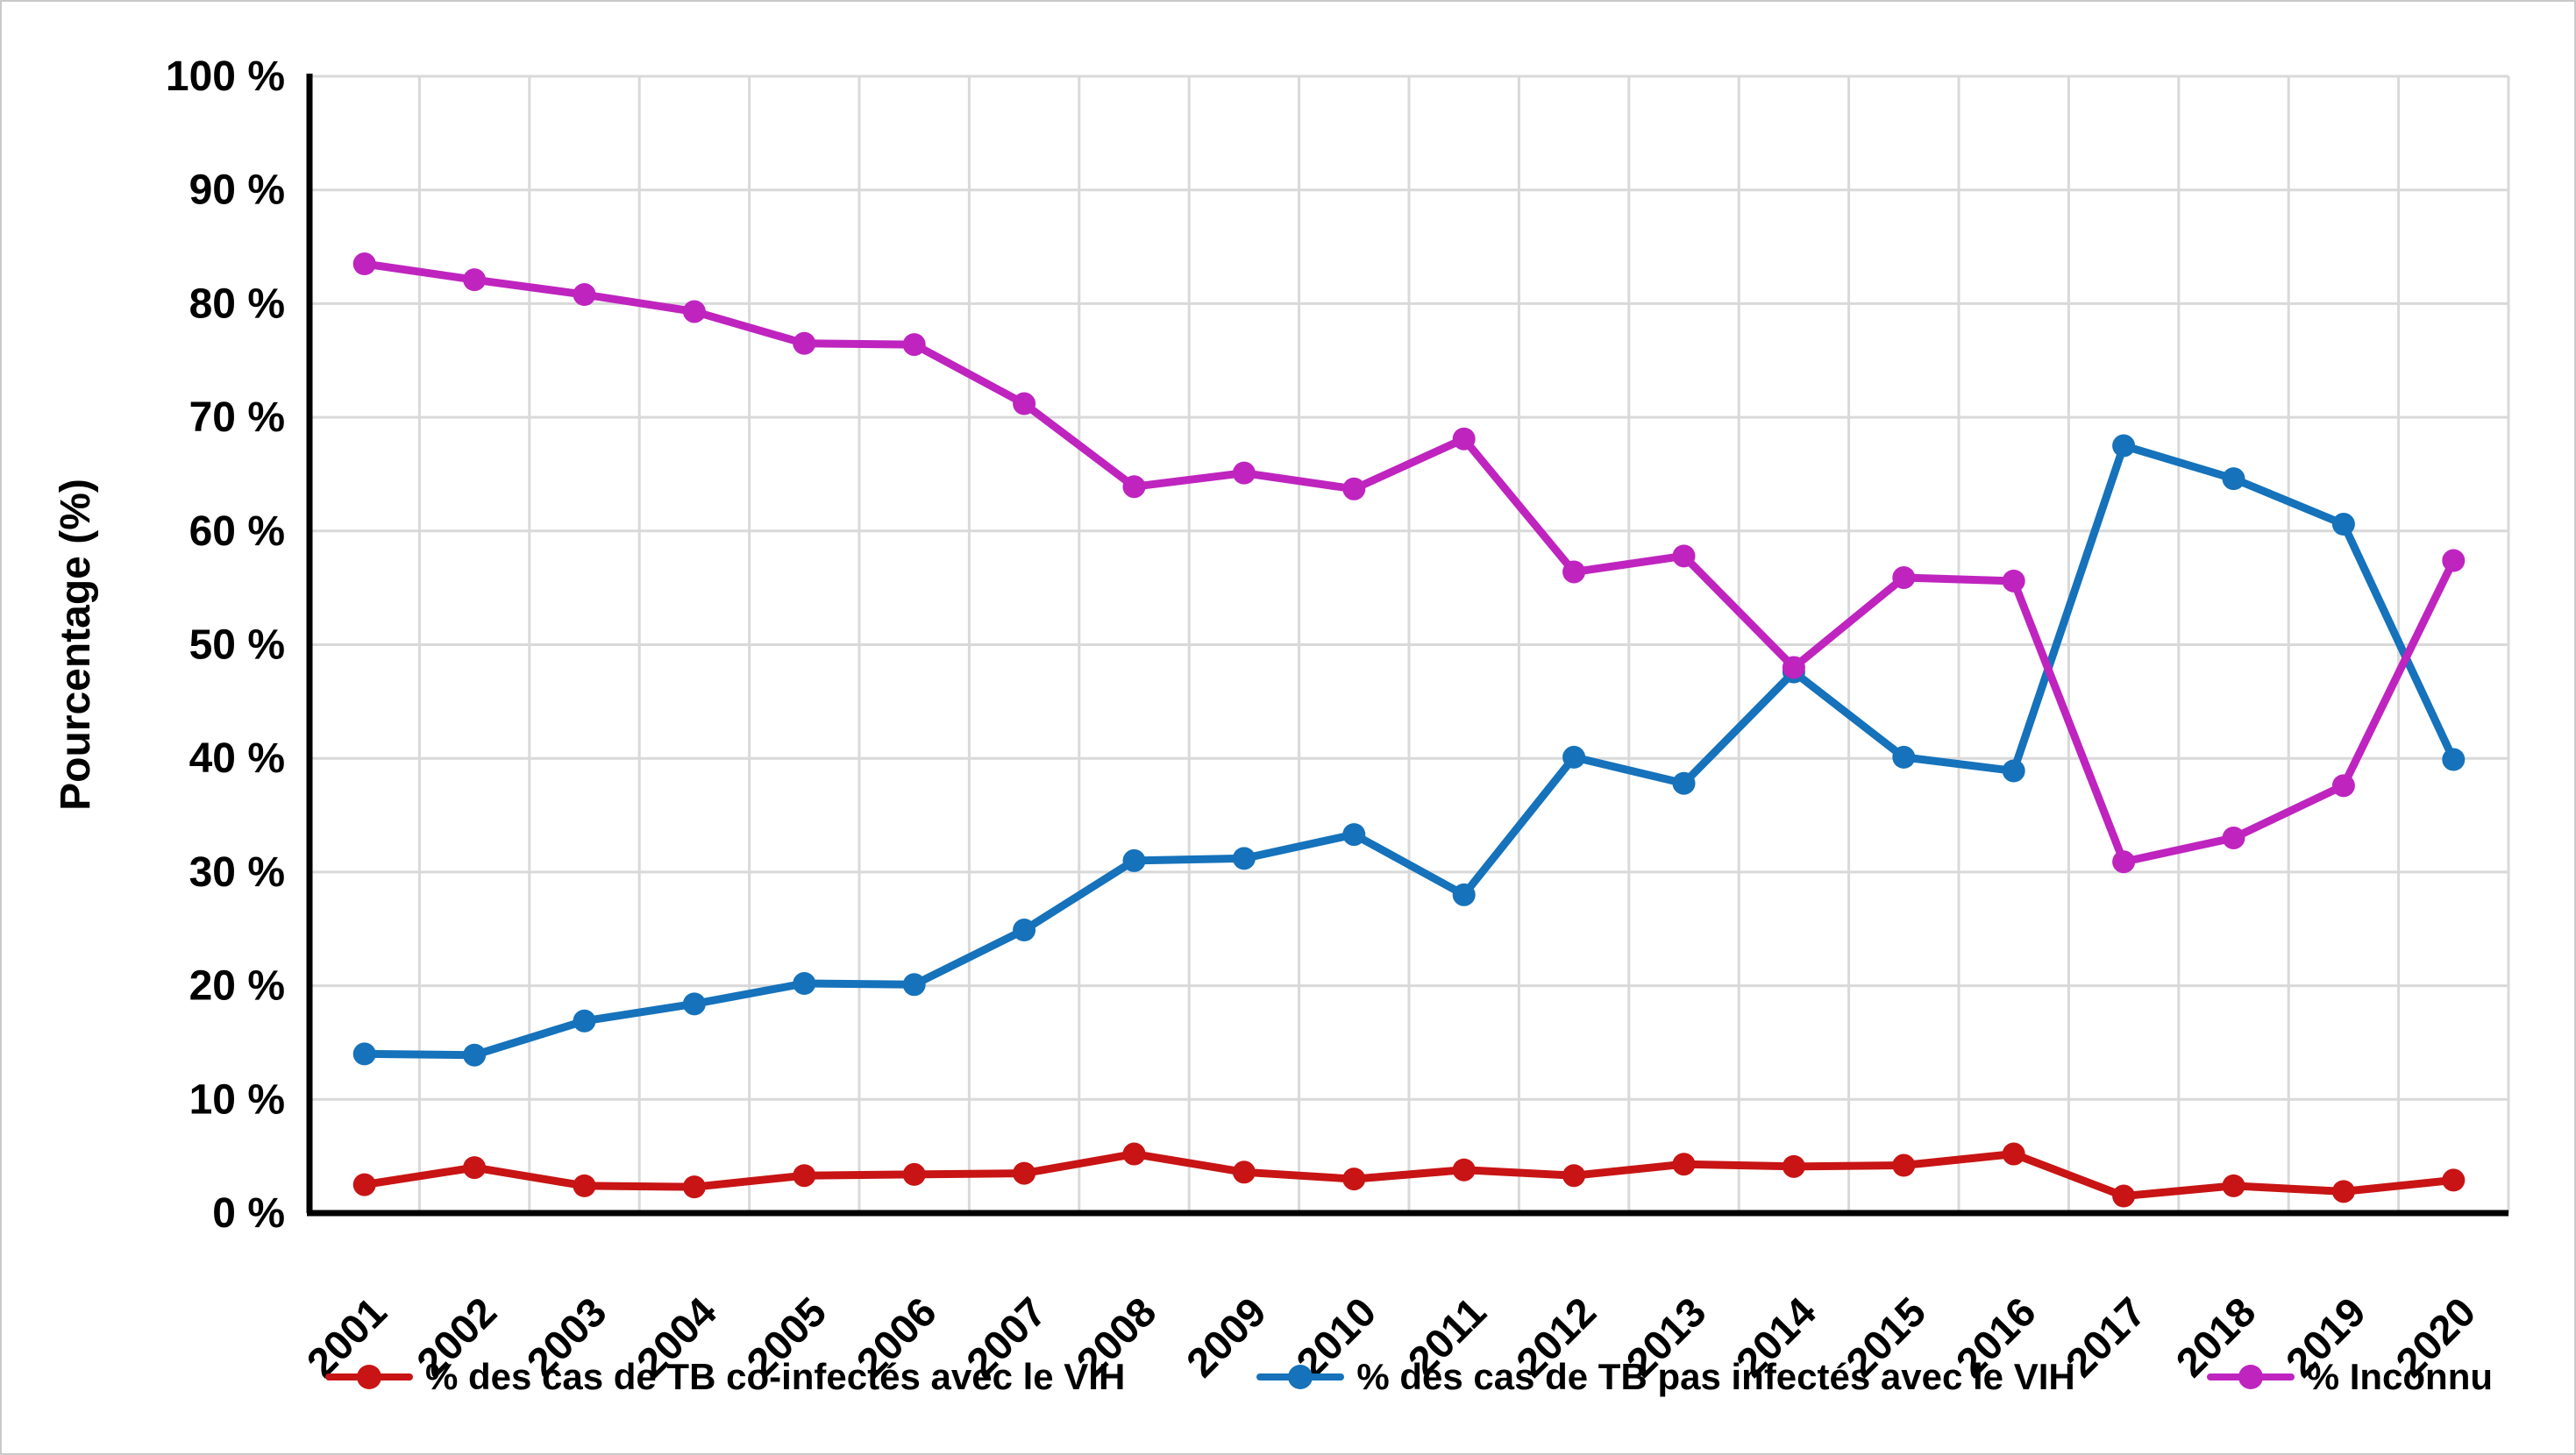 The image size is (2576, 1455). I want to click on data-point-tb-co-infectes-vih-2002, so click(475, 1168).